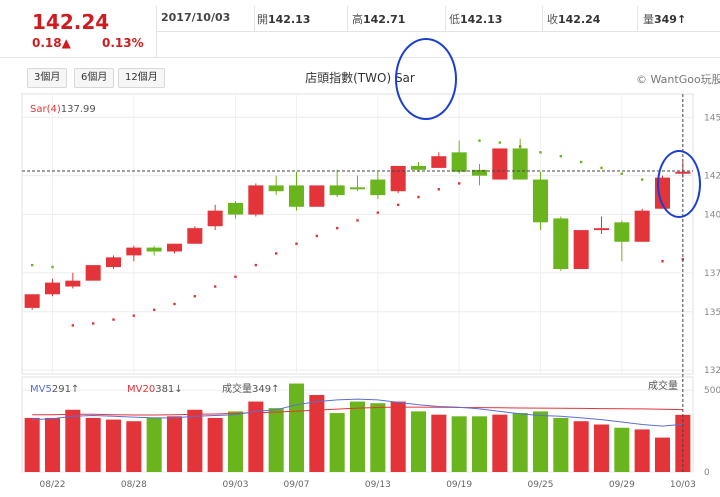 Image resolution: width=720 pixels, height=497 pixels. Describe the element at coordinates (712, 216) in the screenshot. I see `price-tick-label: 140` at that location.